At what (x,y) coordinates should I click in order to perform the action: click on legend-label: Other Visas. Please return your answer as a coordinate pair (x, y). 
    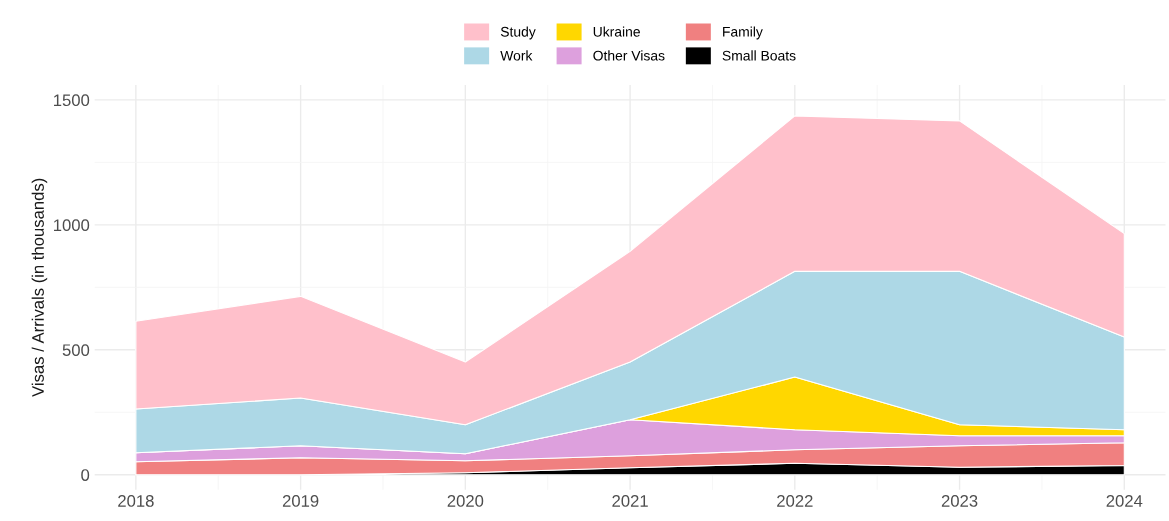
    Looking at the image, I should click on (629, 55).